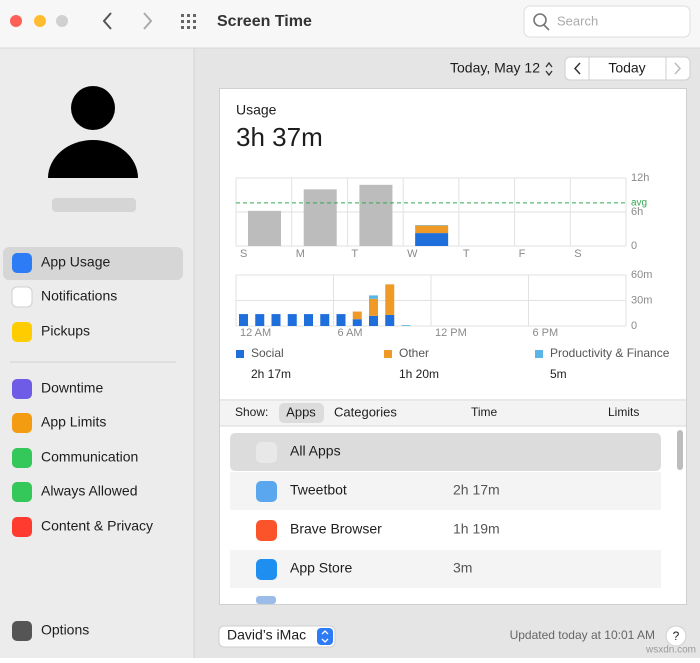 The width and height of the screenshot is (700, 663). What do you see at coordinates (16, 21) in the screenshot?
I see `close-button` at bounding box center [16, 21].